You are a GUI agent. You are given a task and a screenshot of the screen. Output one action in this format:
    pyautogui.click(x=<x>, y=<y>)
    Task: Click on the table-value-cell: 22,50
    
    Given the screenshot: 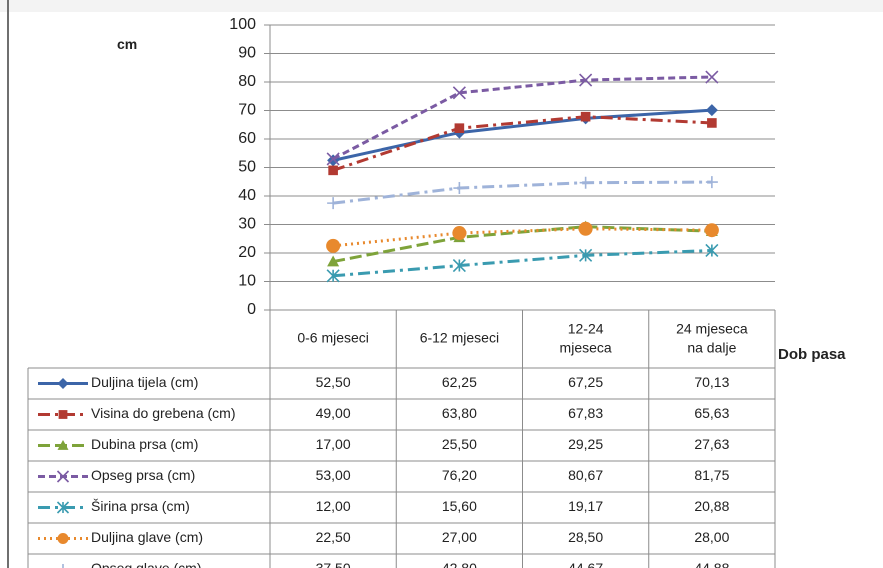 What is the action you would take?
    pyautogui.click(x=333, y=537)
    